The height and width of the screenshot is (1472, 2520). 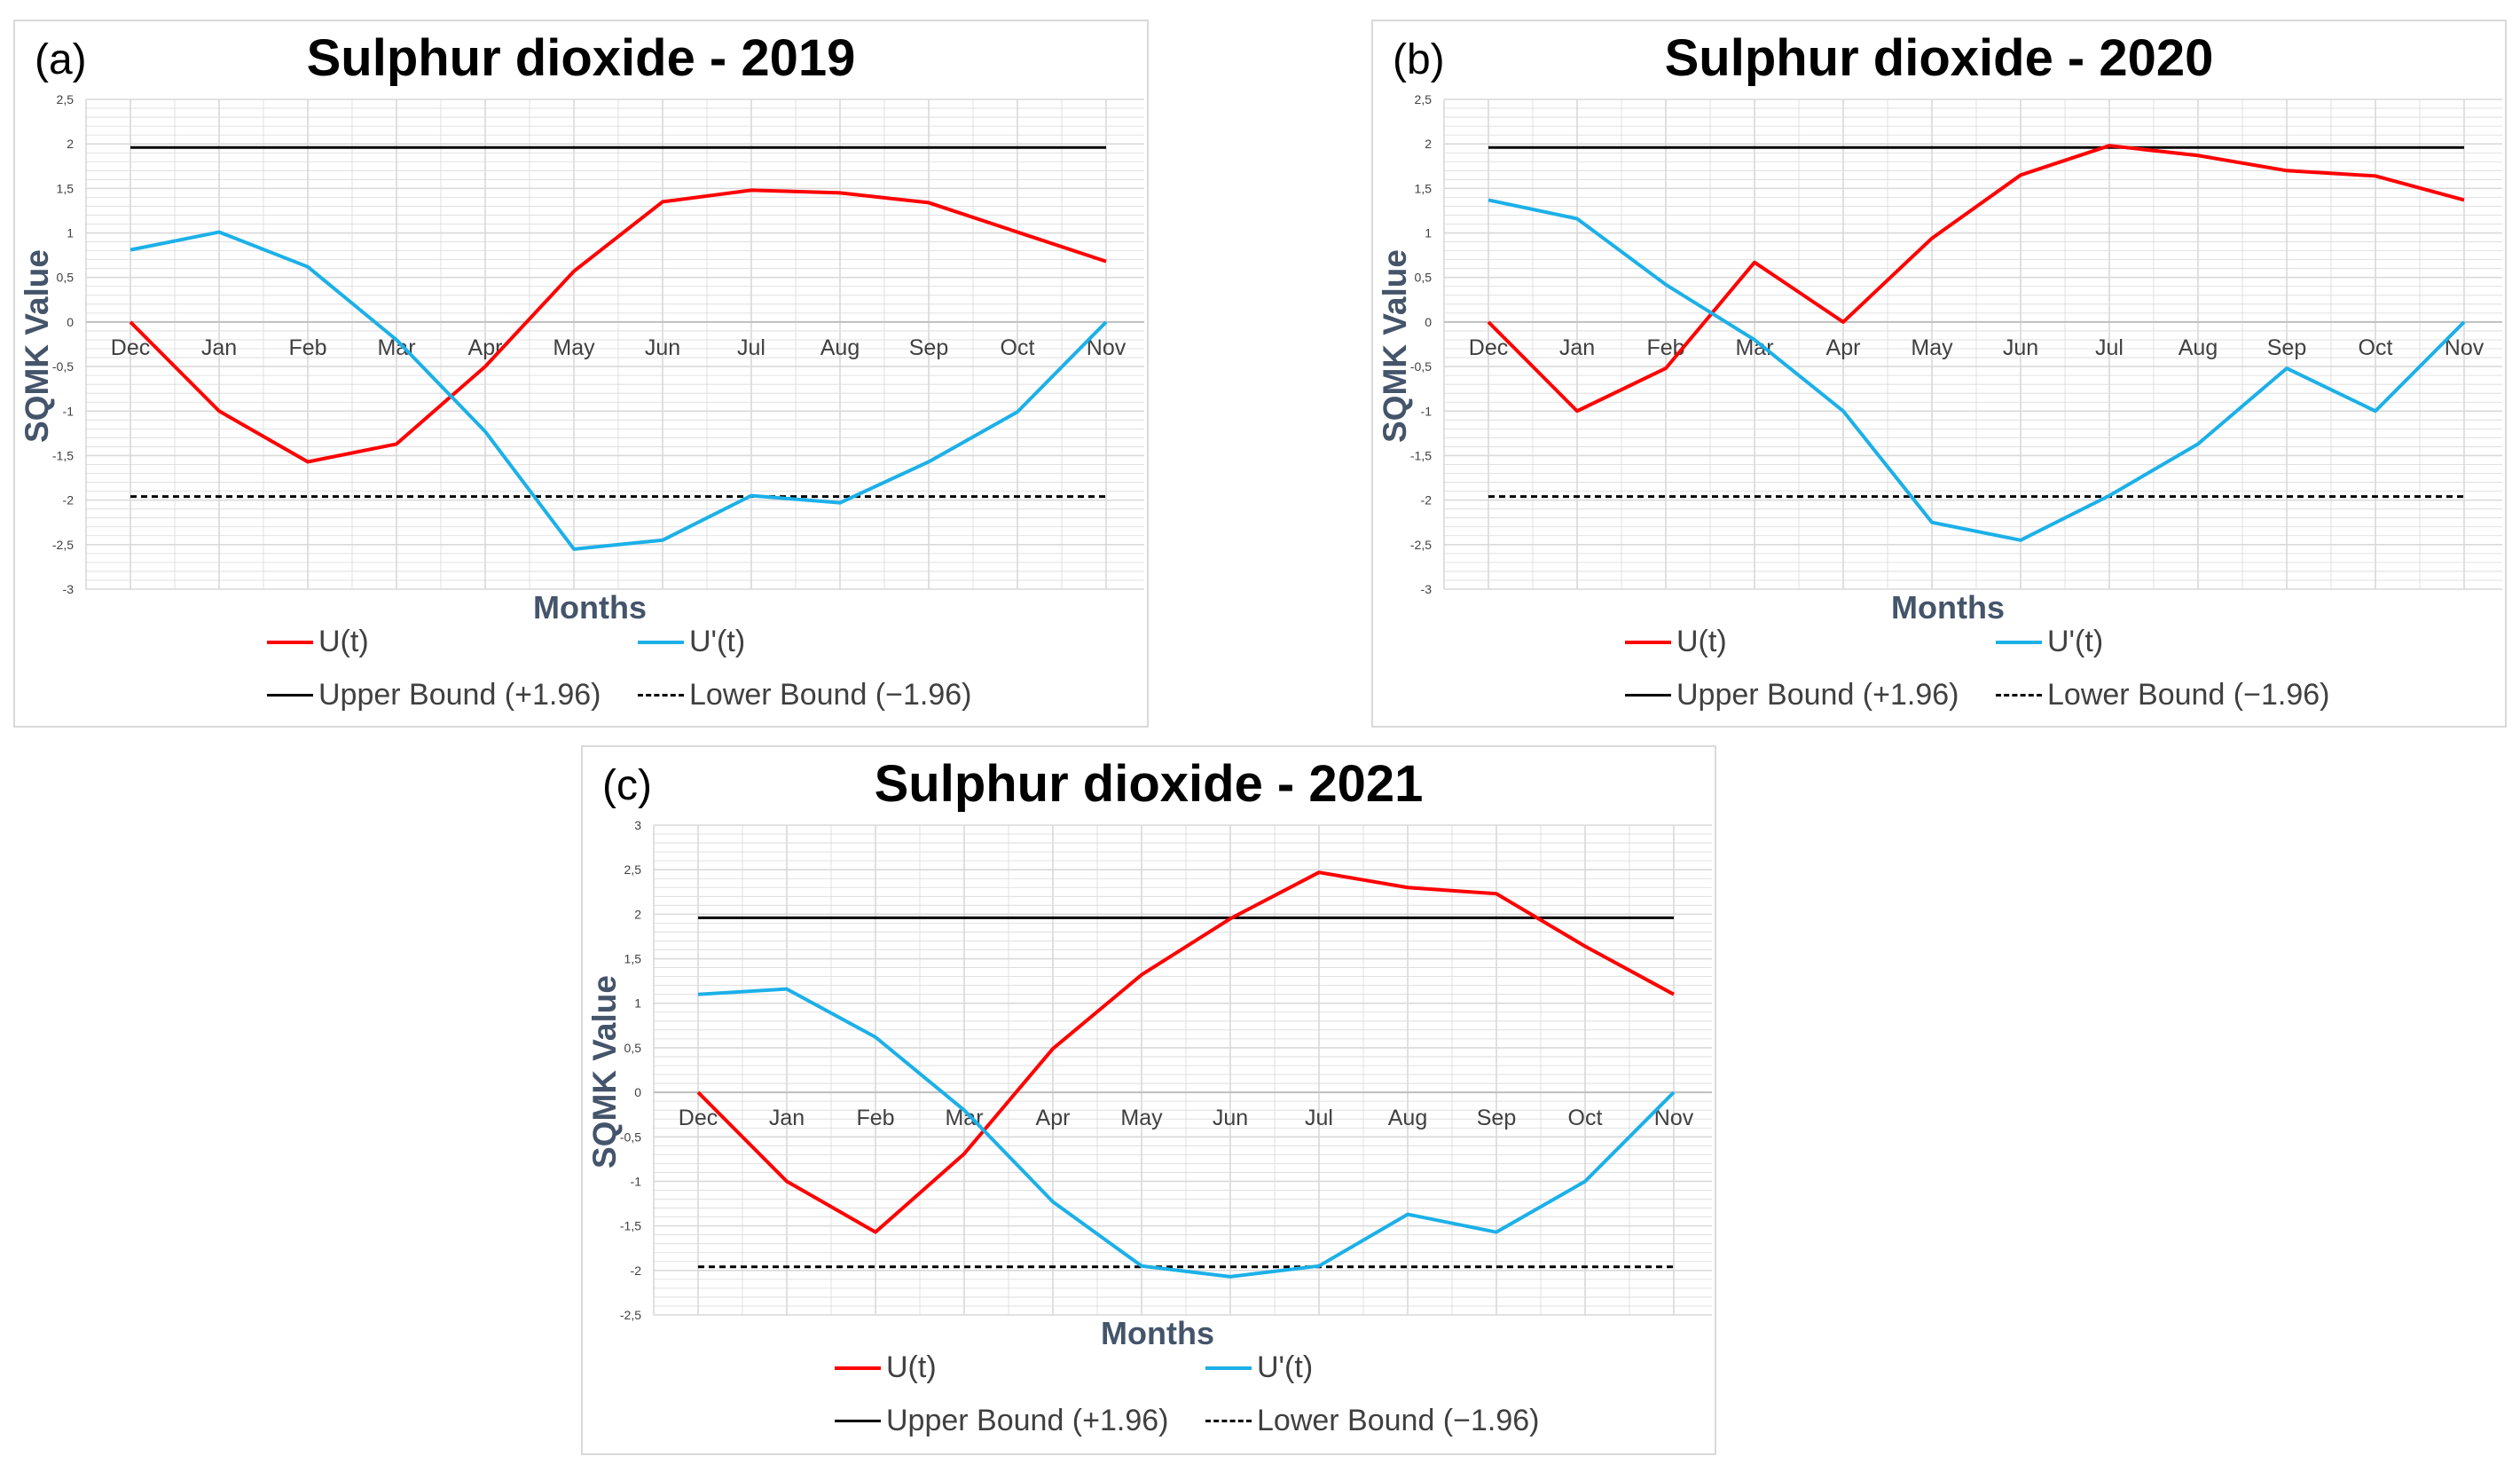 I want to click on y-tick-label: -3, so click(x=69, y=589).